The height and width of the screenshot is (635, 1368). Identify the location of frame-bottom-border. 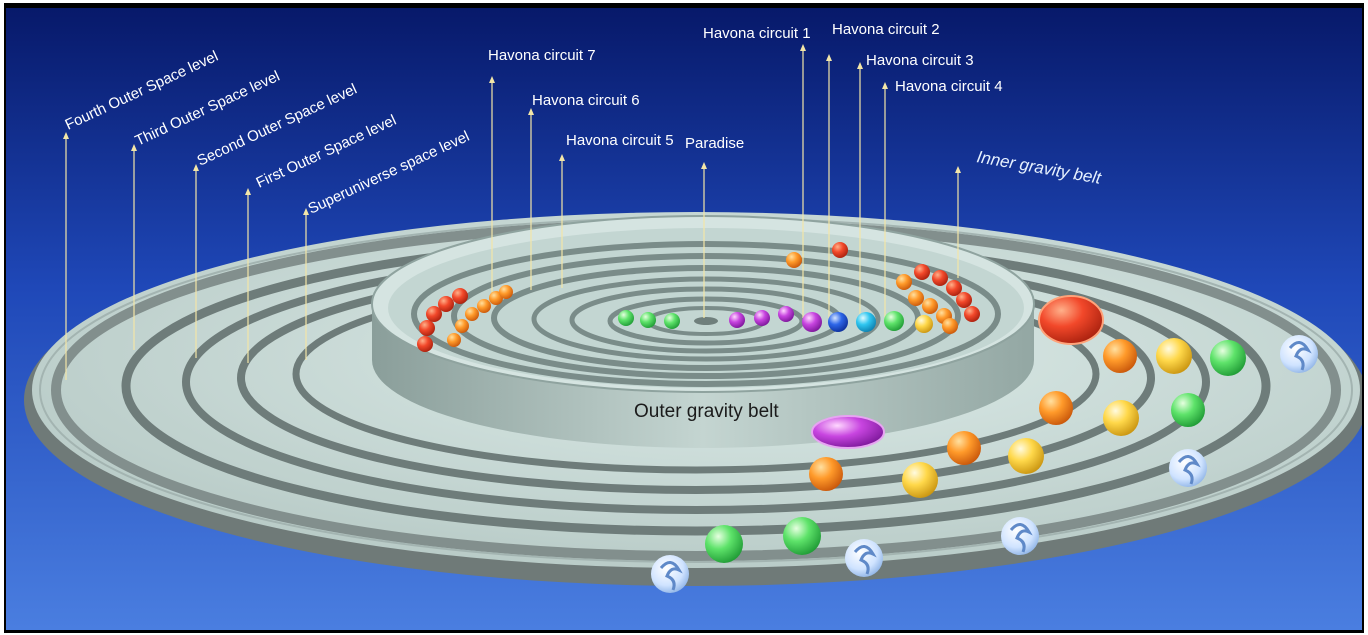
(684, 631).